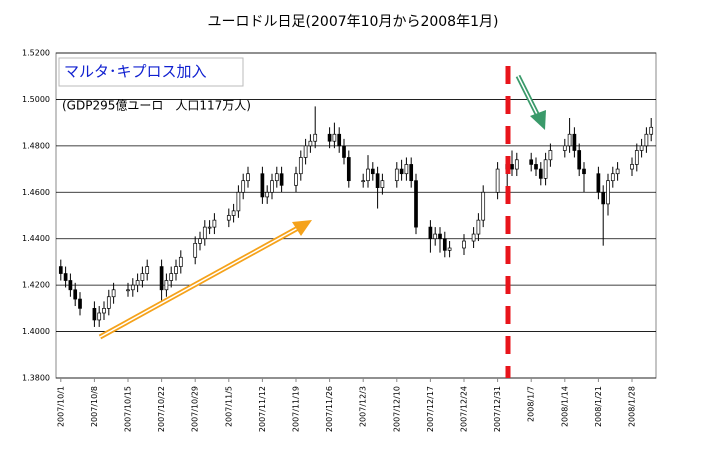 This screenshot has height=451, width=706. Describe the element at coordinates (329, 409) in the screenshot. I see `x-tick-label: 2007/11/26` at that location.